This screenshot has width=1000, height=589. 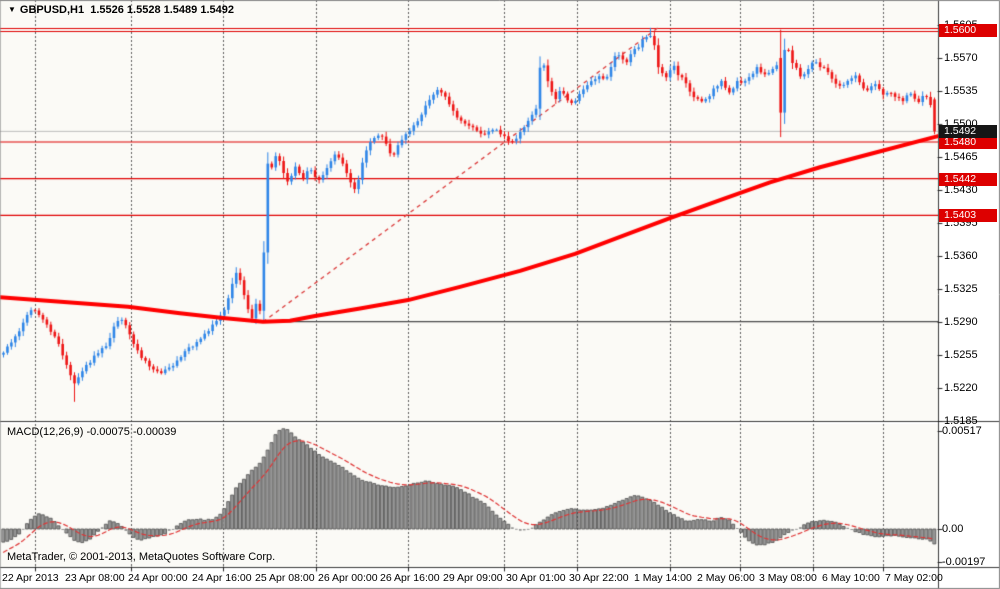 I want to click on chart-symbol-period: GBPUSD,H1, so click(x=52, y=10).